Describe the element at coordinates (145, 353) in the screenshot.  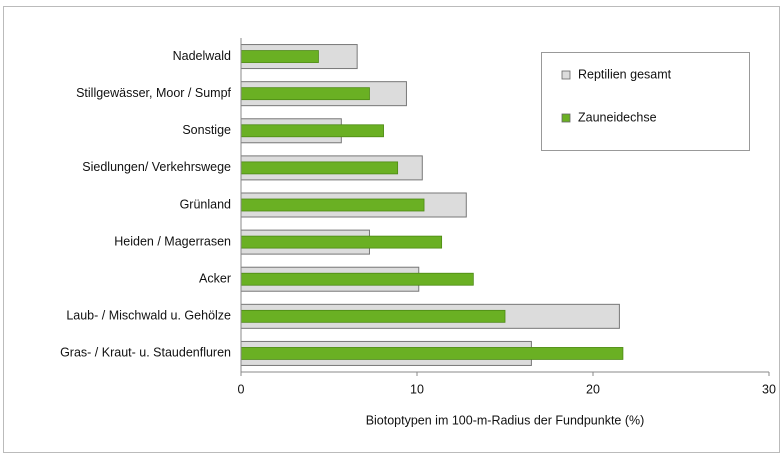
I see `y-tick-label: Gras- / Kraut- u. Staudenfluren` at that location.